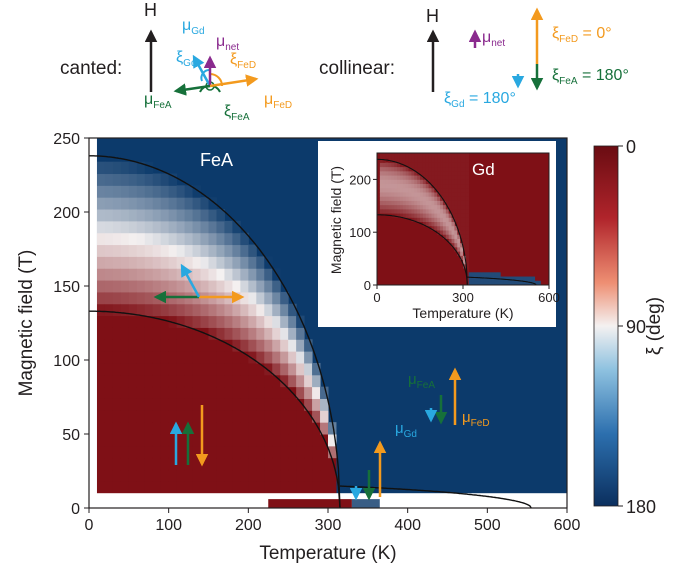 This screenshot has width=682, height=569. What do you see at coordinates (606, 326) in the screenshot?
I see `colorbar-bar` at bounding box center [606, 326].